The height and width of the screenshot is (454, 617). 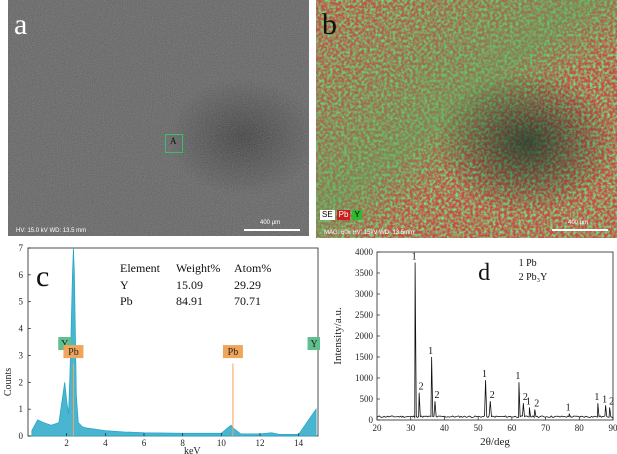 What do you see at coordinates (613, 428) in the screenshot?
I see `x-tick-label-d: 90` at bounding box center [613, 428].